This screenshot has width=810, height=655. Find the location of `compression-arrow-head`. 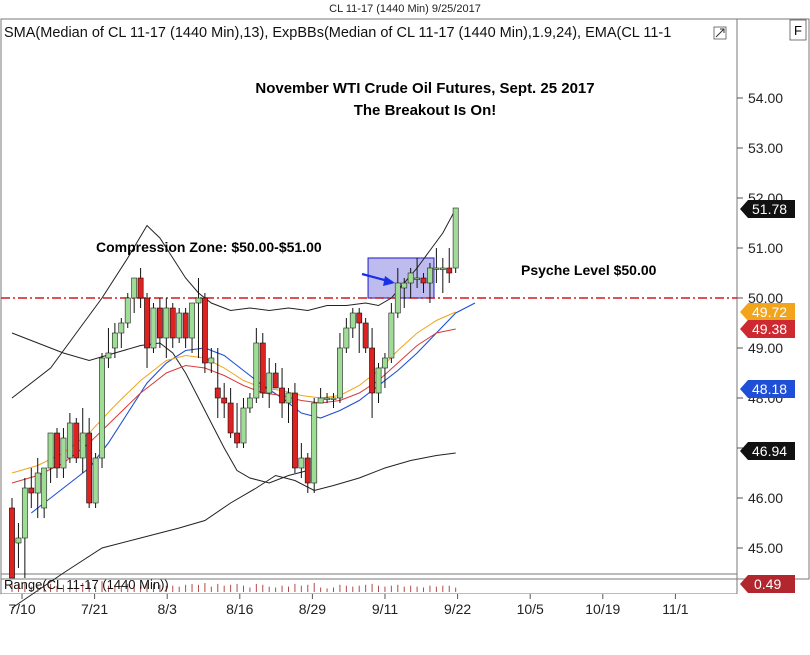

compression-arrow-head is located at coordinates (389, 281).